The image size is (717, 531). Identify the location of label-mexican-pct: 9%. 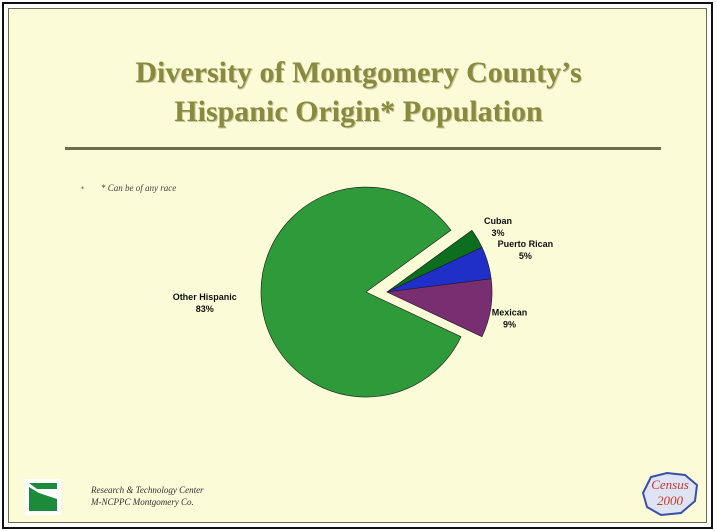
(509, 324).